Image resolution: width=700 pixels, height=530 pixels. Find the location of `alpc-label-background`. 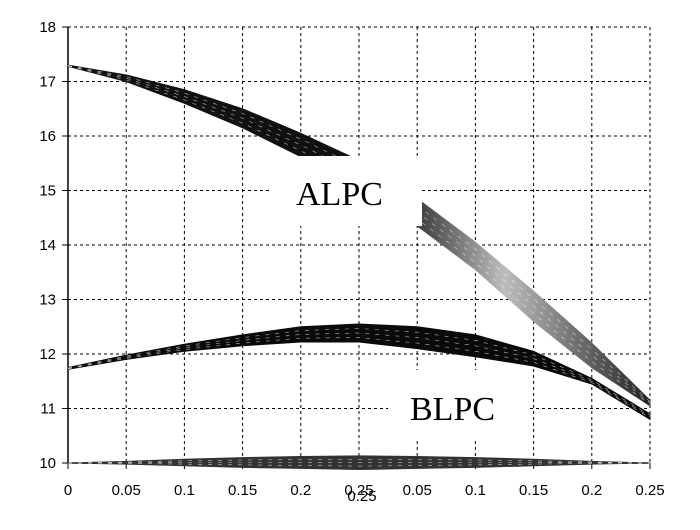

alpc-label-background is located at coordinates (347, 191).